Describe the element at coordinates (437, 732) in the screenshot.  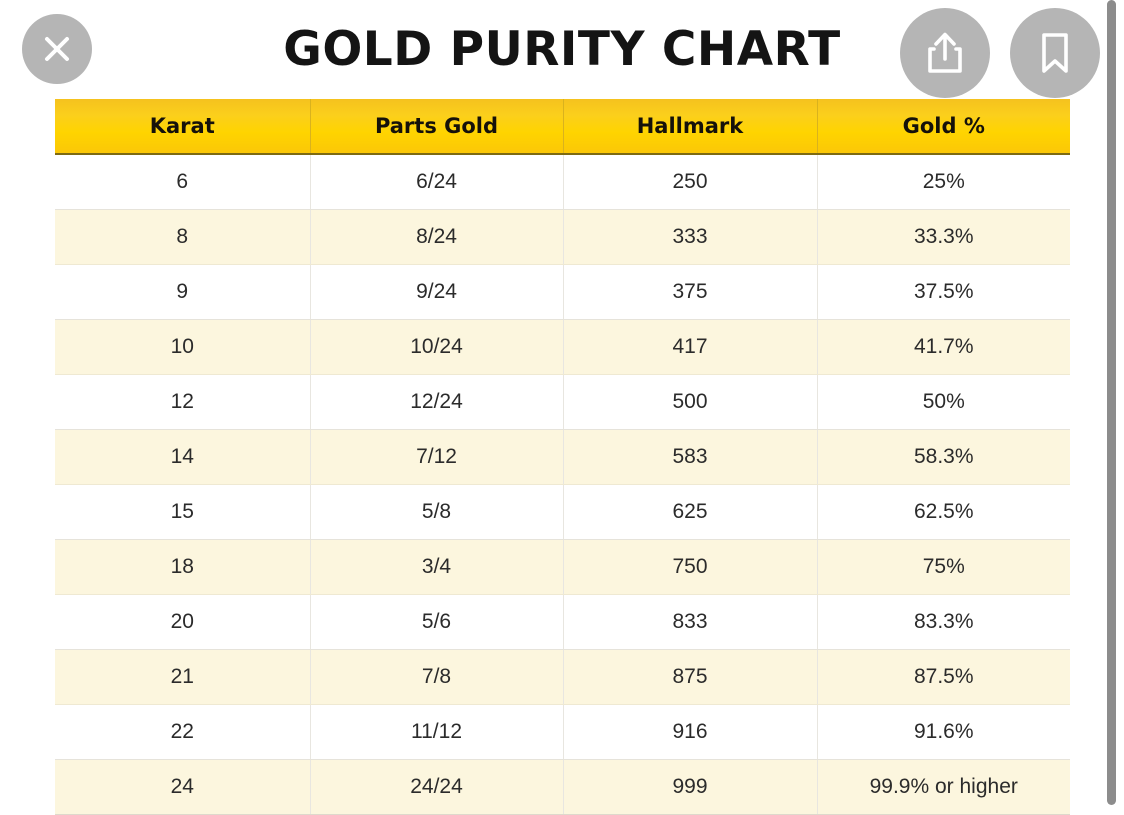
I see `cell-parts-gold: 11/12` at that location.